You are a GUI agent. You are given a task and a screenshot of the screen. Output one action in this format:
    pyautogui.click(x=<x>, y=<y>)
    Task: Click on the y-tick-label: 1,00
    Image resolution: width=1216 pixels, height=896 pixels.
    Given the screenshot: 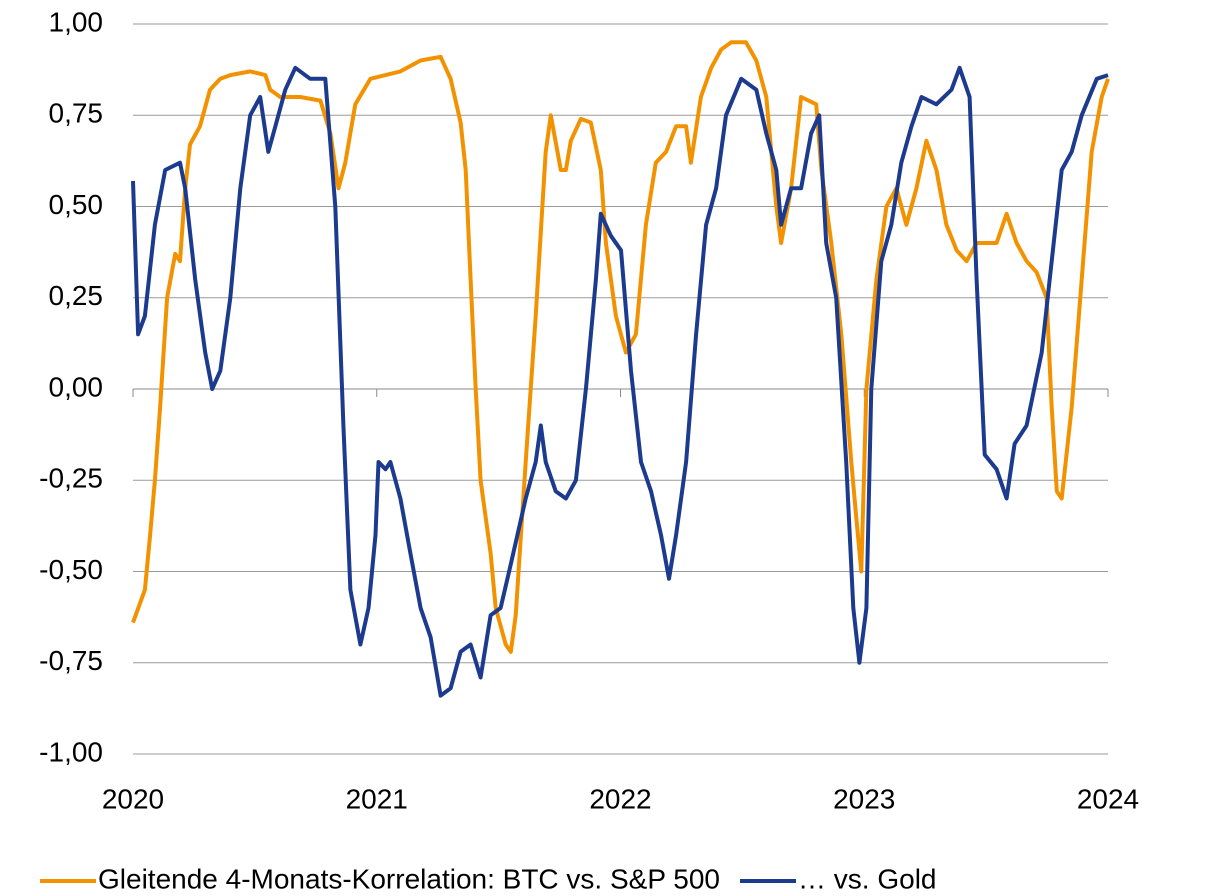 What is the action you would take?
    pyautogui.click(x=76, y=21)
    